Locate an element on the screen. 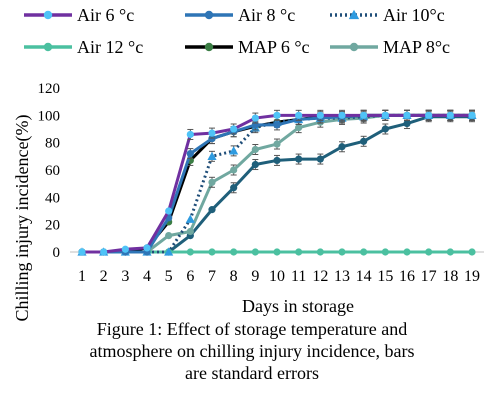  y-tick-label: 60 is located at coordinates (52, 171).